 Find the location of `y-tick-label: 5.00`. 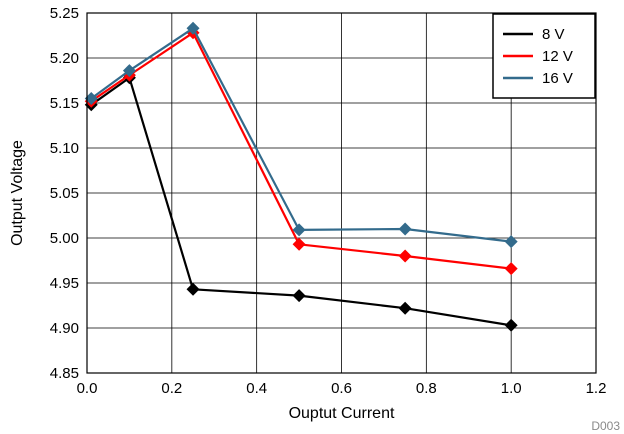

y-tick-label: 5.00 is located at coordinates (64, 238).